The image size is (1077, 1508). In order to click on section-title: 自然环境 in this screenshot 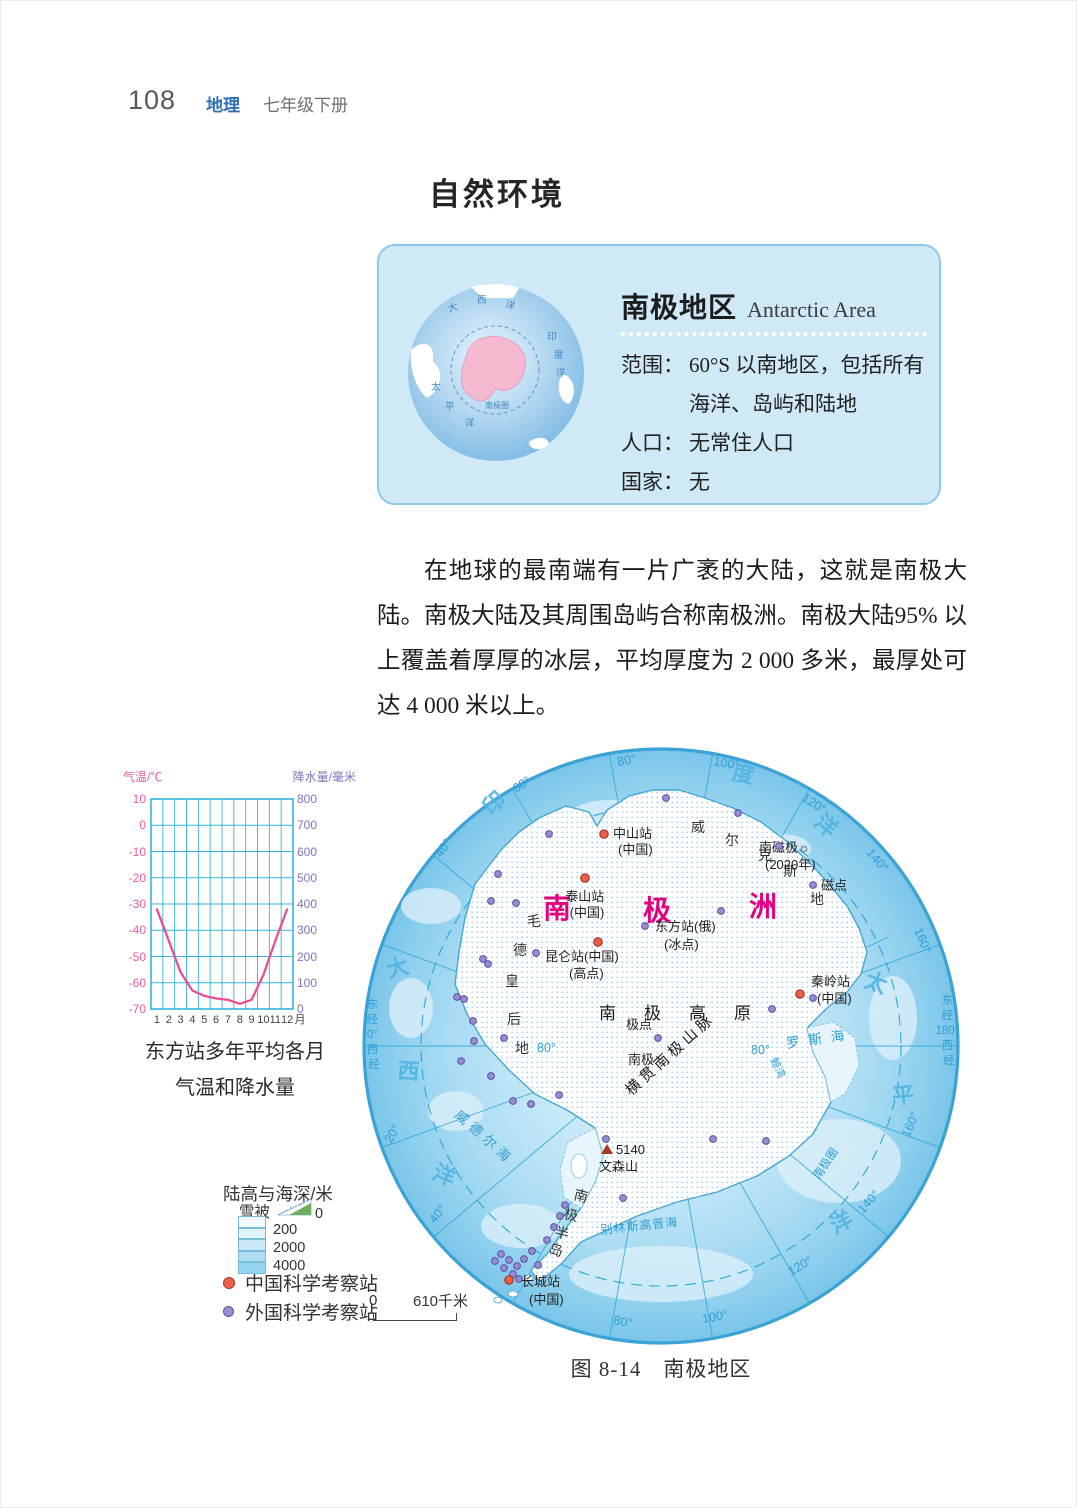, I will do `click(497, 194)`.